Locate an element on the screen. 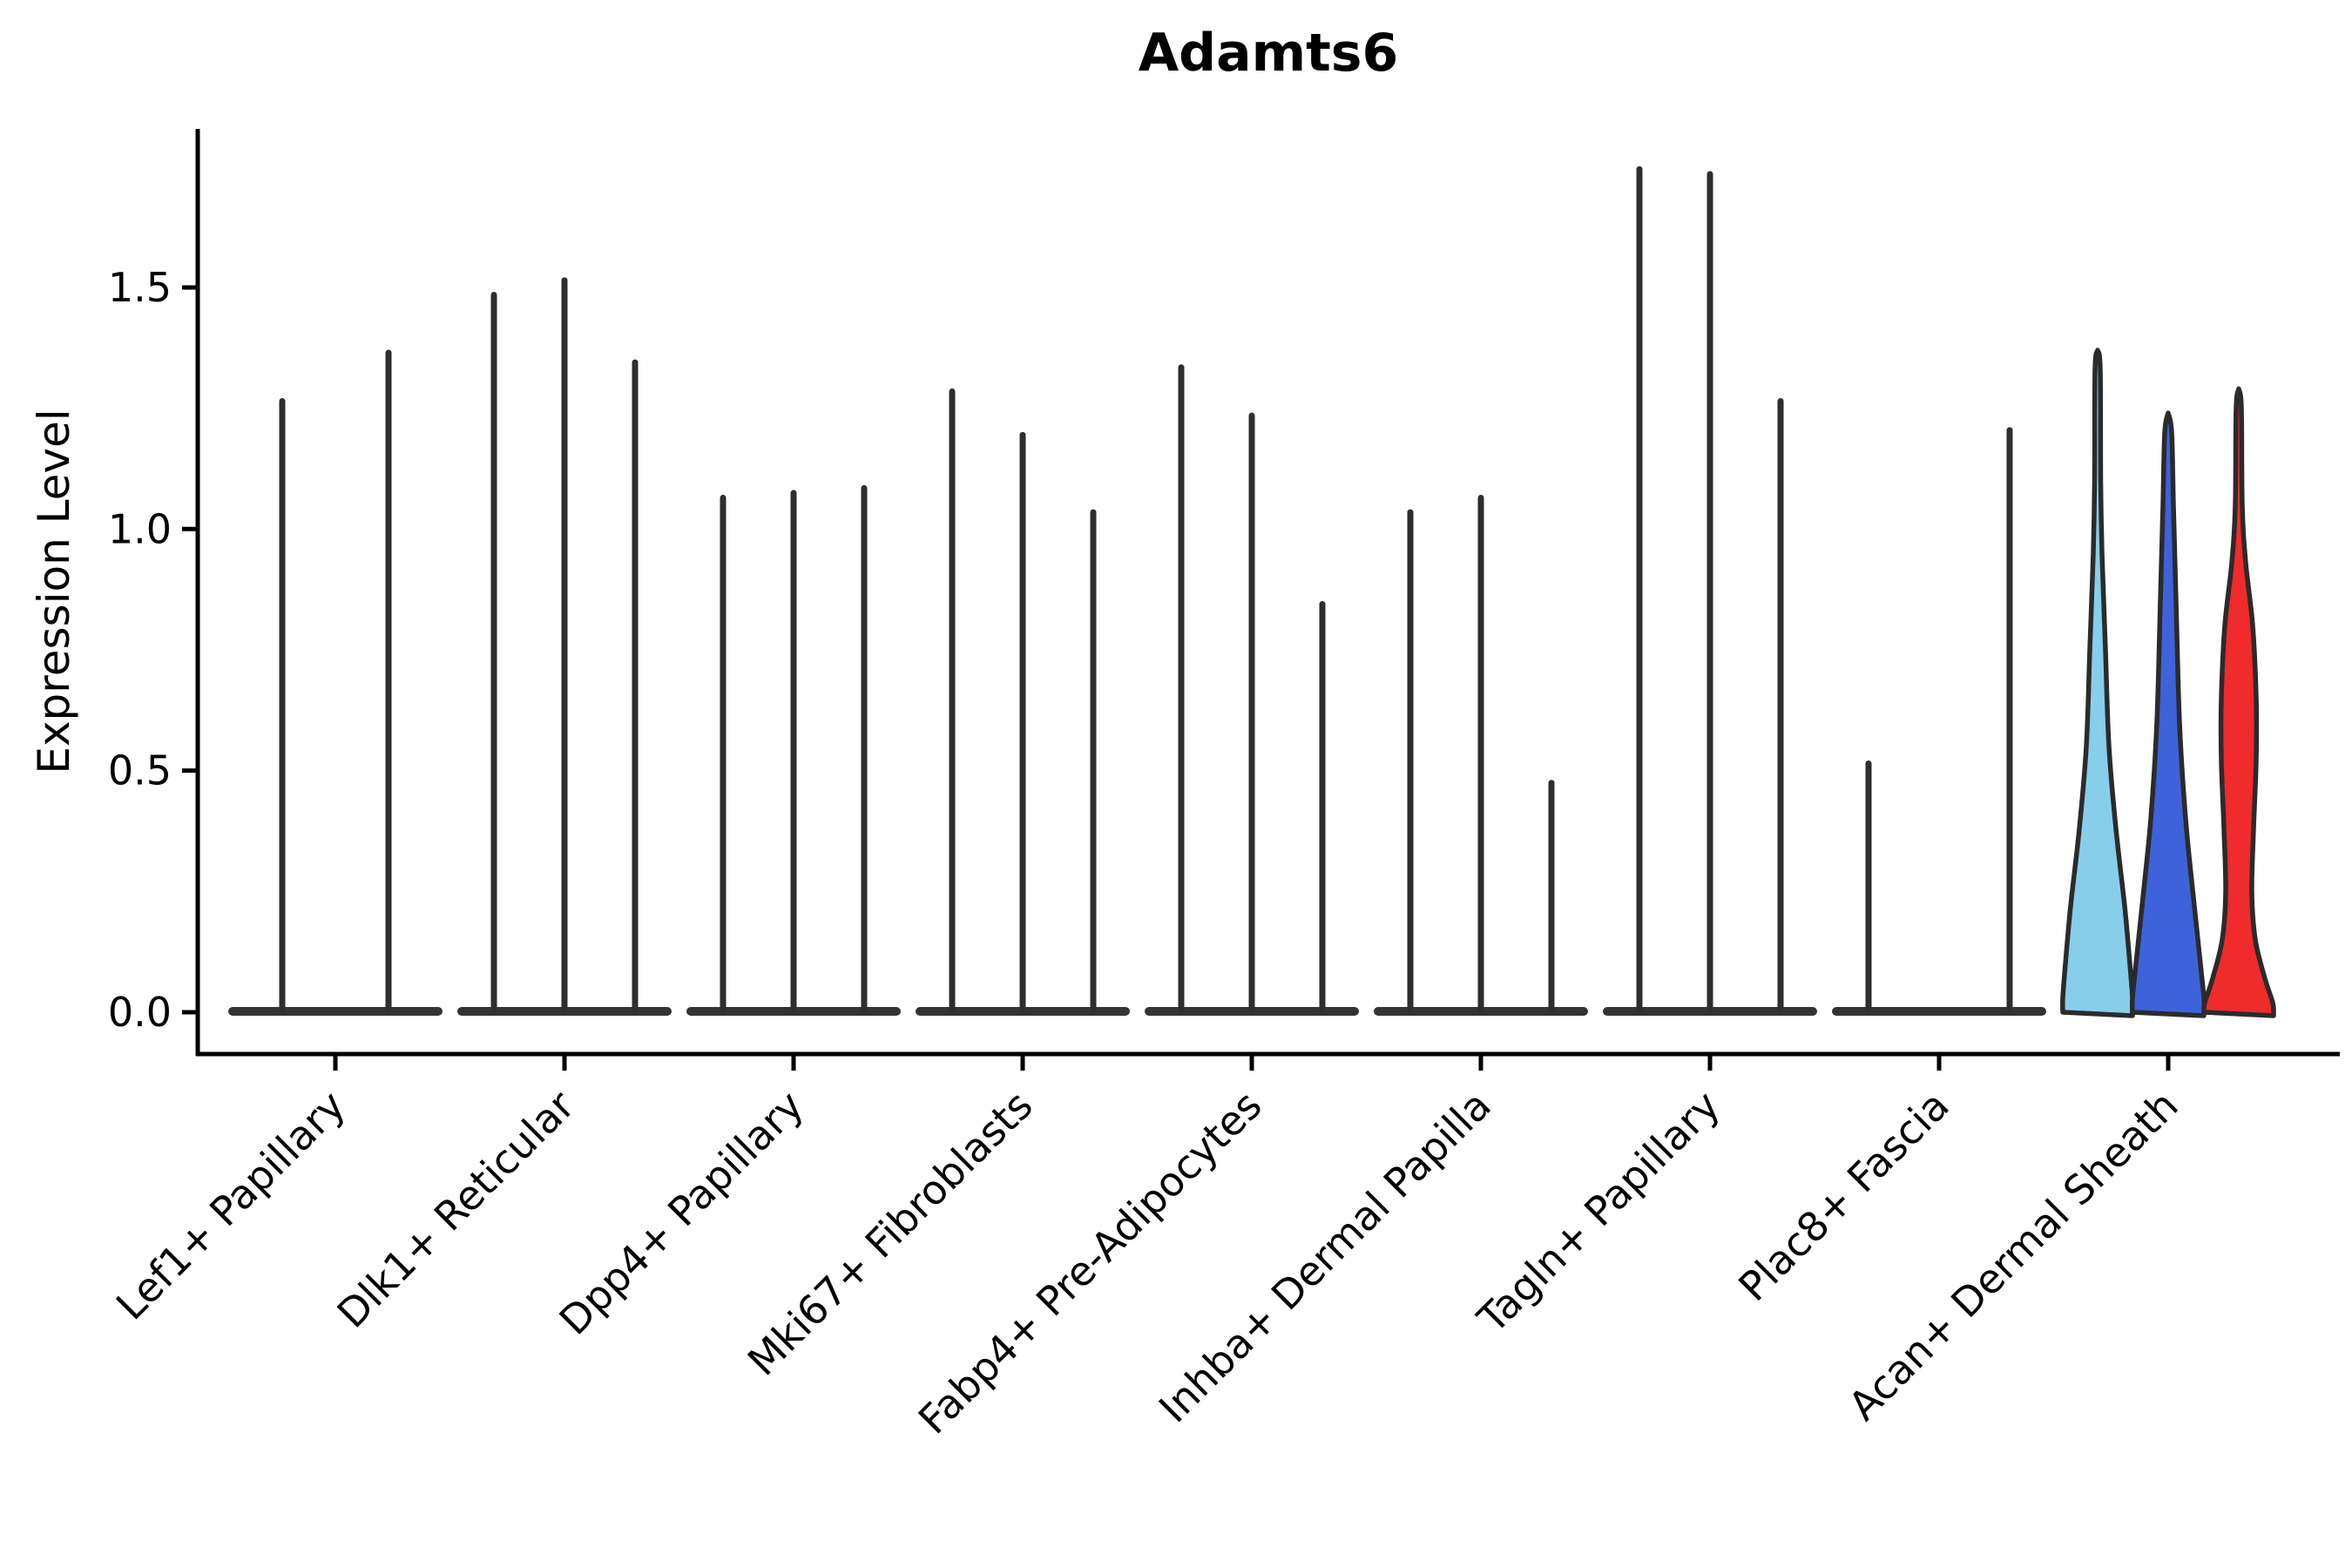 The height and width of the screenshot is (1568, 2352). x-tick-label: Dlk1+ Reticular is located at coordinates (456, 1209).